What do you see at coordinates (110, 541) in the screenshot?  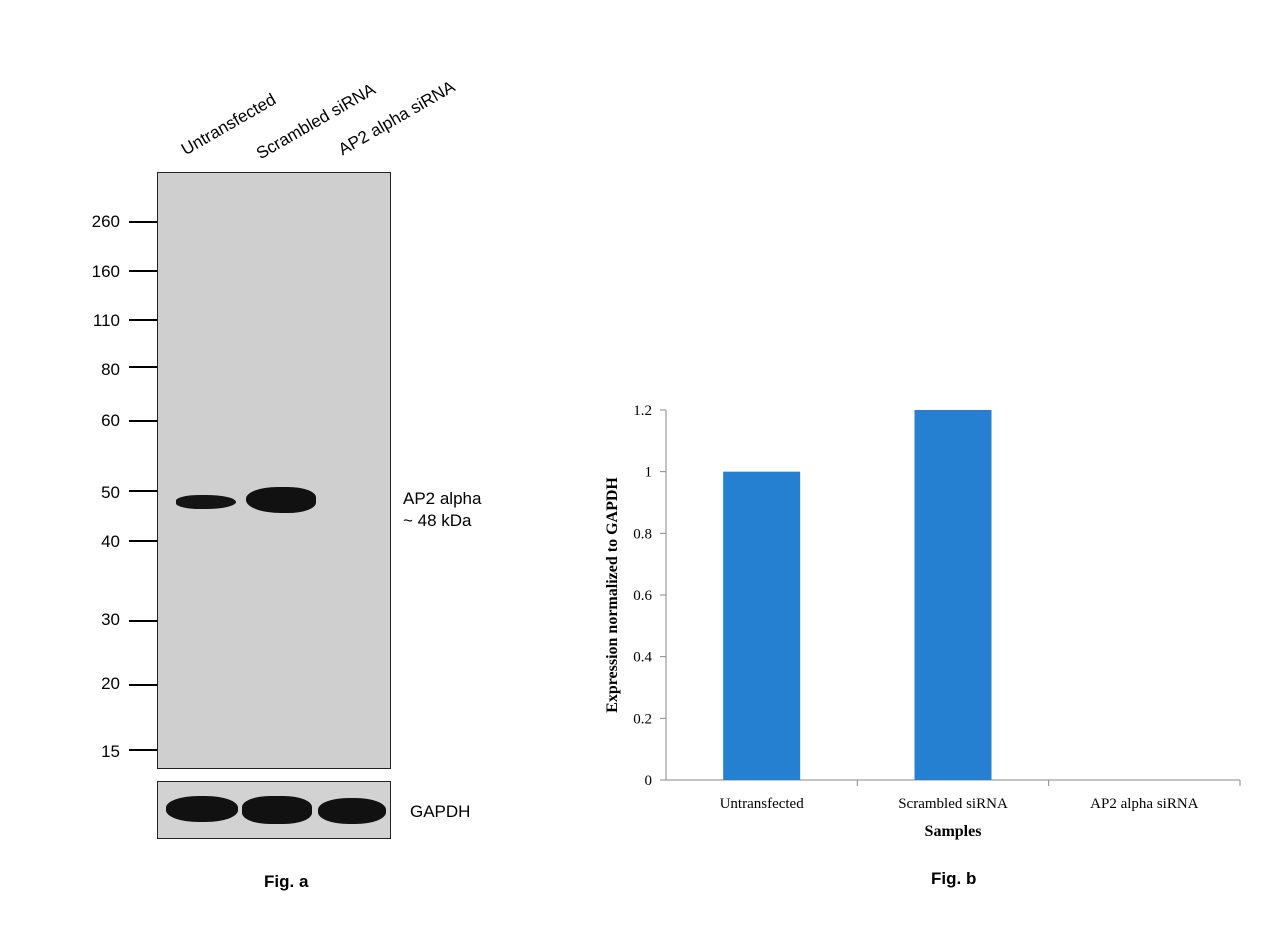 I see `mw-label-40: 40` at bounding box center [110, 541].